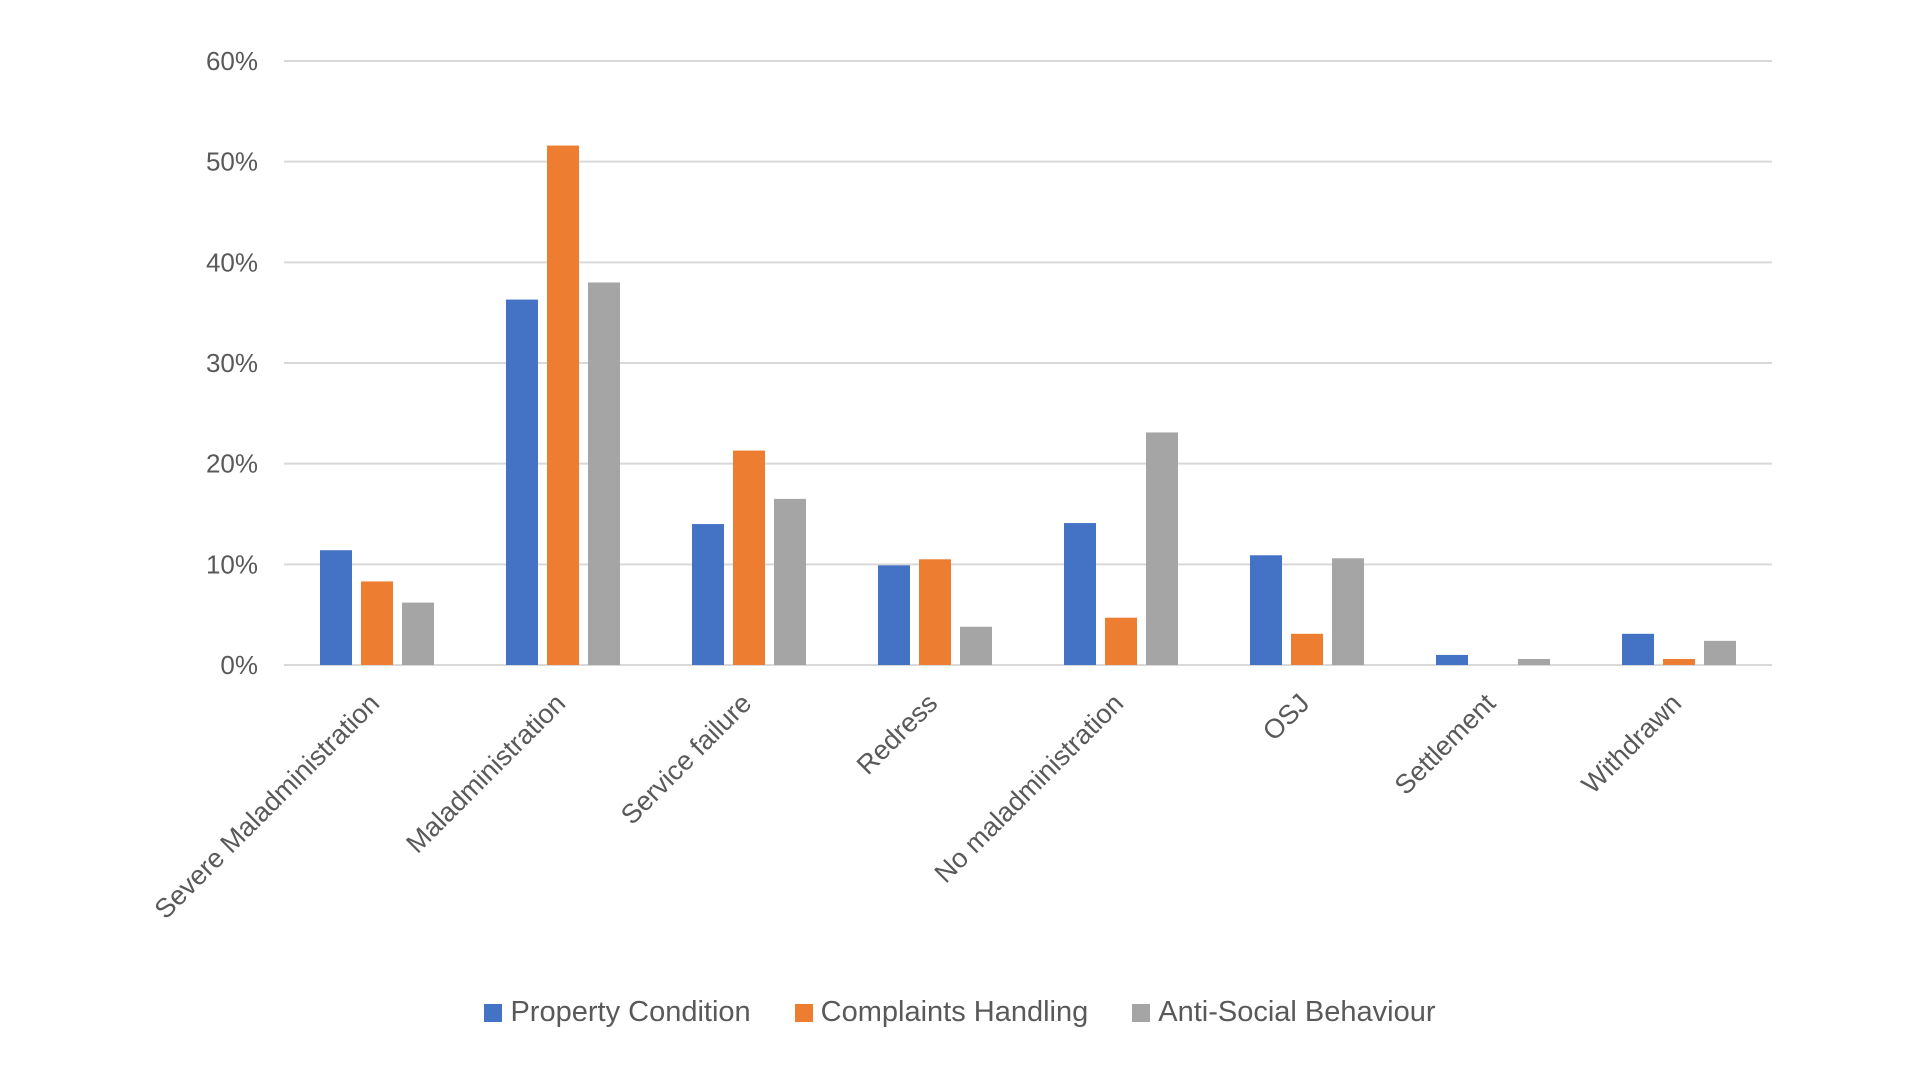 The image size is (1920, 1080). I want to click on y-tick-label: 40%, so click(232, 262).